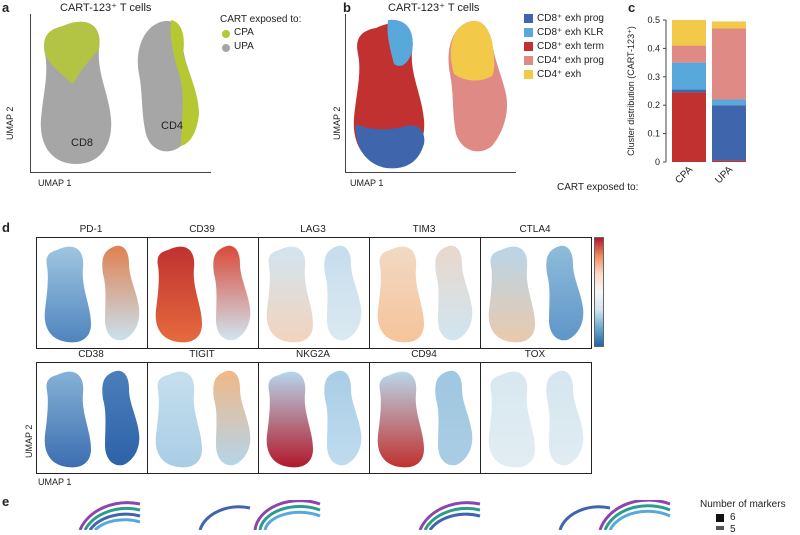 Image resolution: width=800 pixels, height=535 pixels. What do you see at coordinates (172, 126) in the screenshot?
I see `cluster-label-cd4: CD4` at bounding box center [172, 126].